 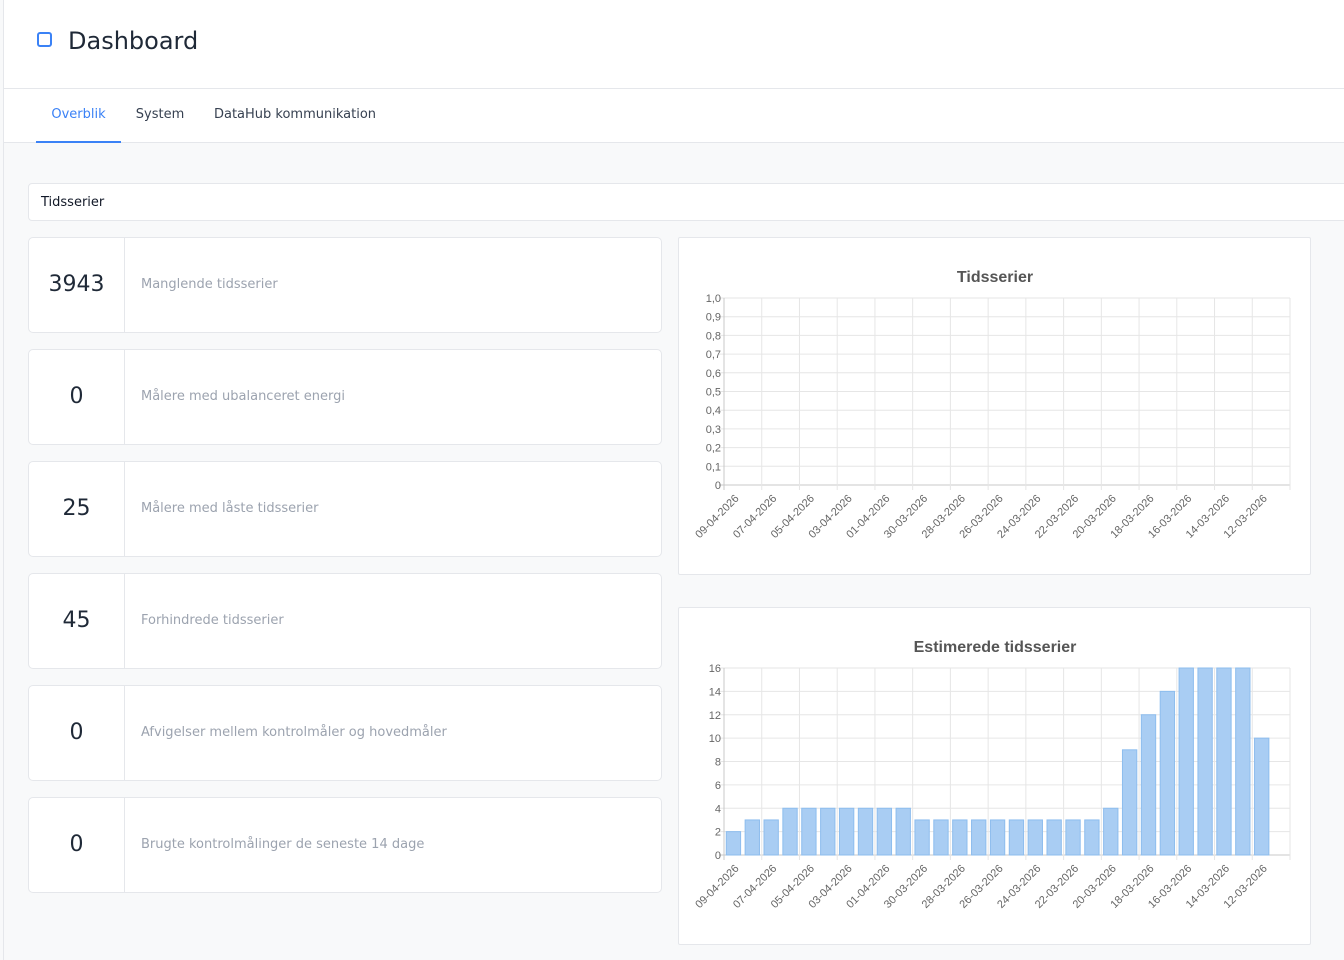 I want to click on stat-value: 3943, so click(x=77, y=285).